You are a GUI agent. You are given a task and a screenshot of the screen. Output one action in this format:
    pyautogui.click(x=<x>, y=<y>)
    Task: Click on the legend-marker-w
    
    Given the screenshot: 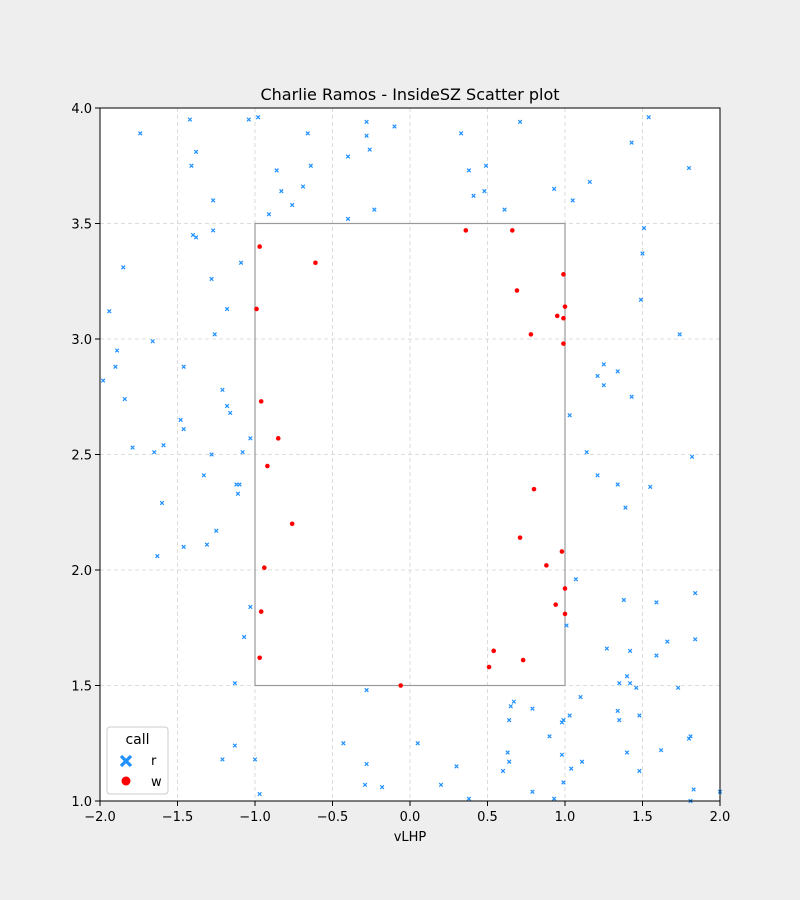 What is the action you would take?
    pyautogui.click(x=126, y=781)
    